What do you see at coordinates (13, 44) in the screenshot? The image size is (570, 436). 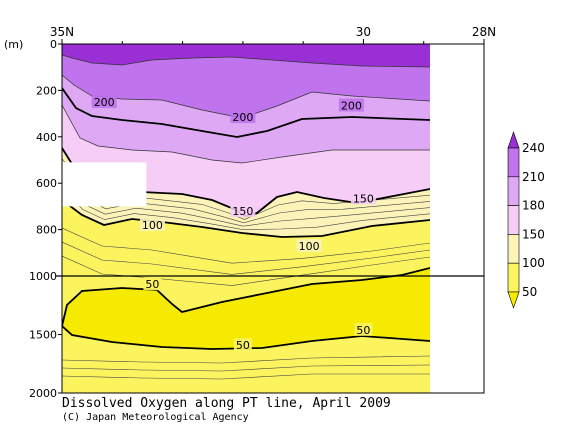 I see `y-unit-label: (m)` at bounding box center [13, 44].